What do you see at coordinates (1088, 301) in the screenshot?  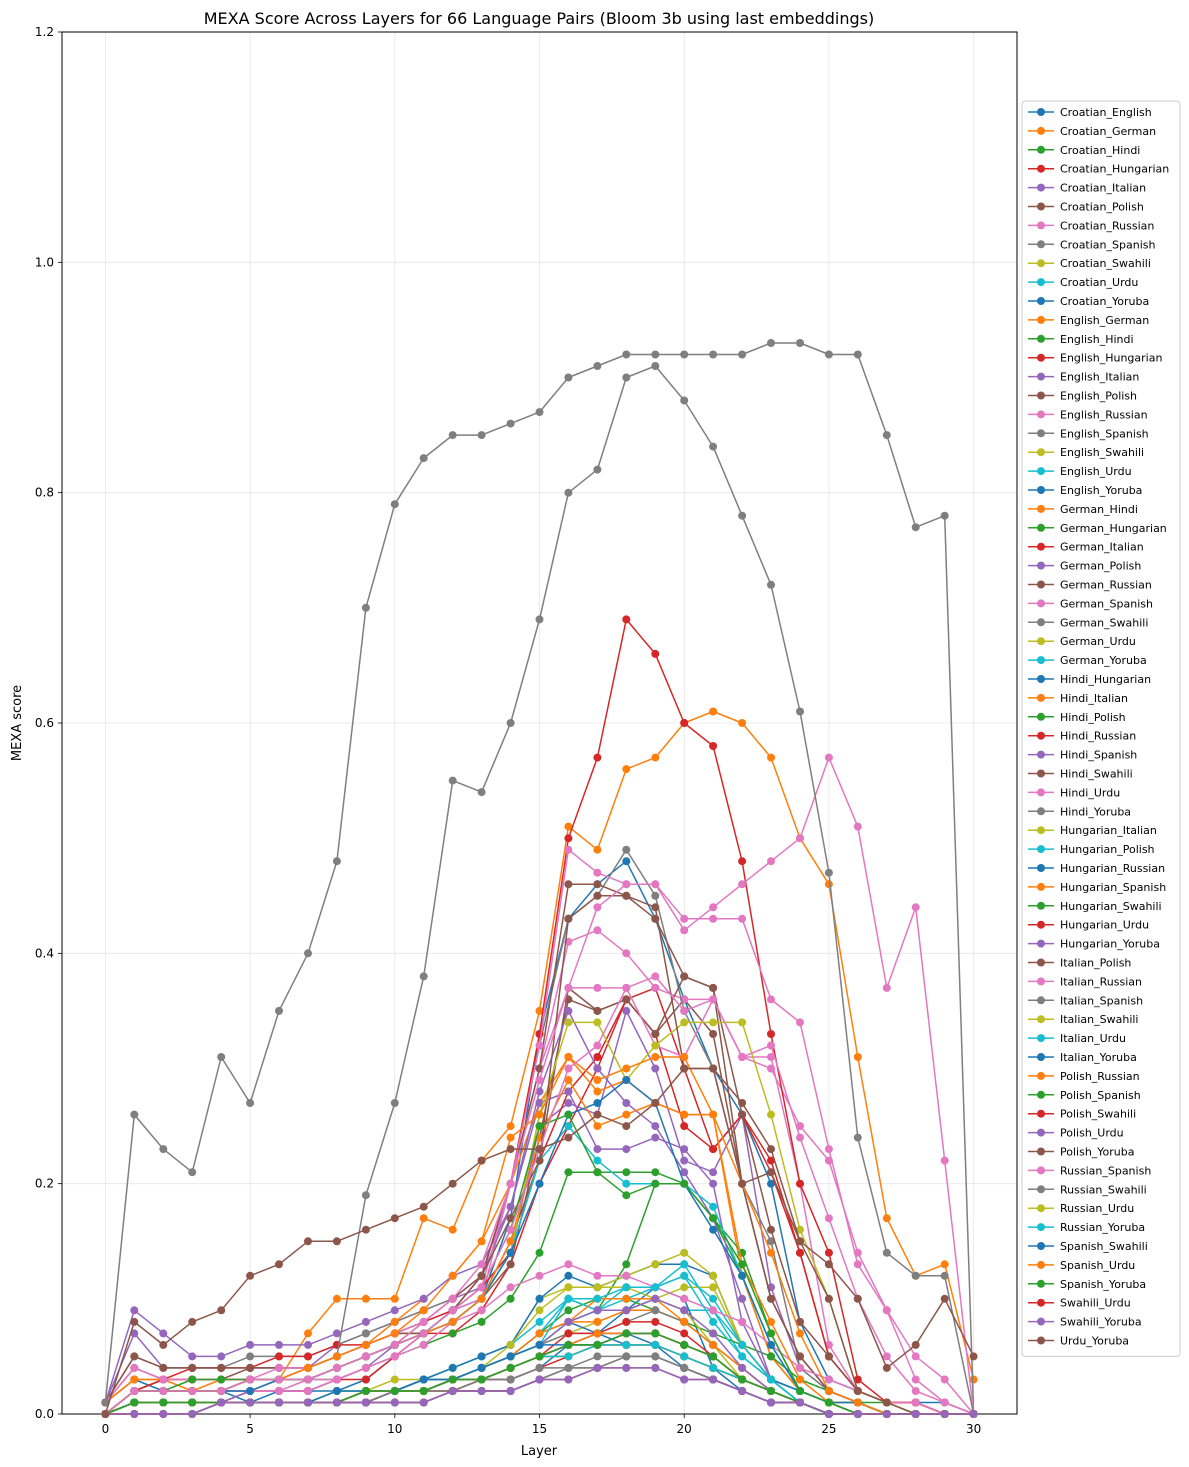 I see `legend-entry: Croatian_Yoruba` at bounding box center [1088, 301].